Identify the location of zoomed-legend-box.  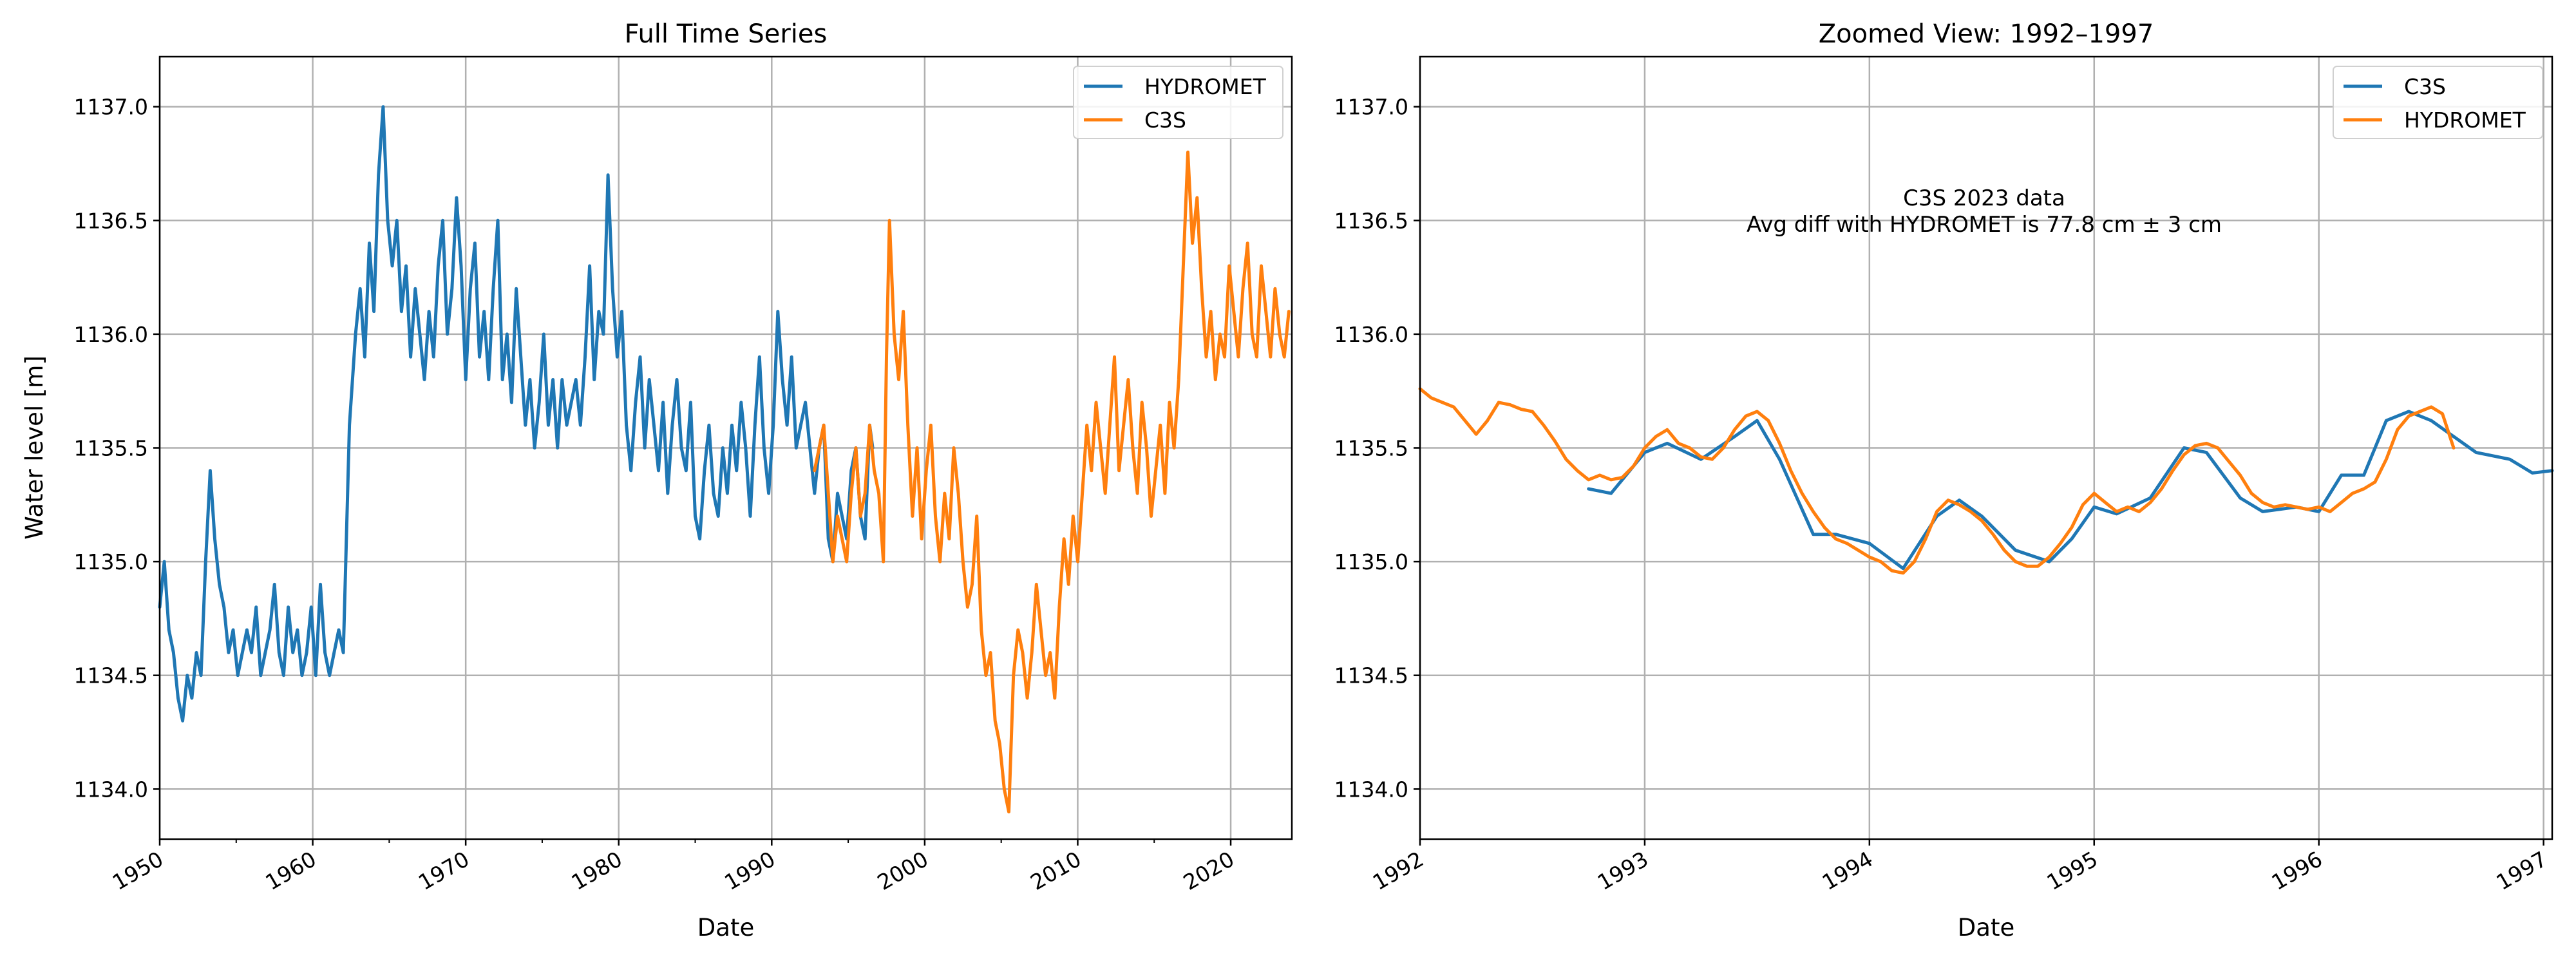
(2438, 103).